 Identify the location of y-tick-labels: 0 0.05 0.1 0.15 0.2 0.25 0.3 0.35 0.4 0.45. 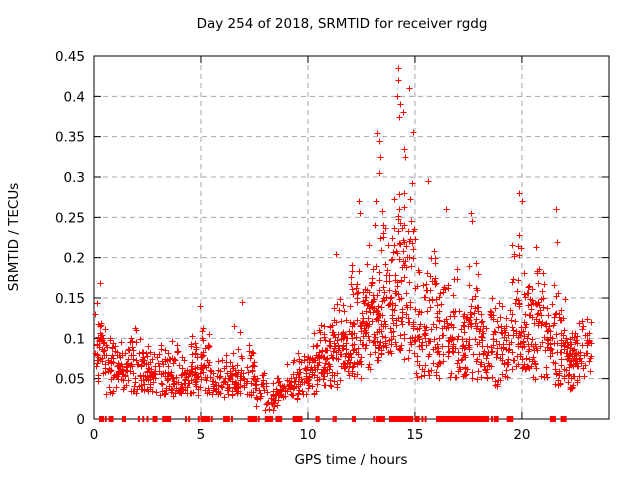
(70, 238).